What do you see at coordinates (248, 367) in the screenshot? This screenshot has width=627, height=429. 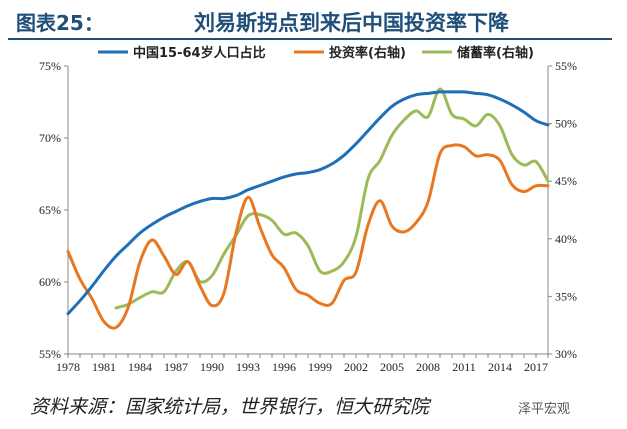 I see `x-tick-label: 1993` at bounding box center [248, 367].